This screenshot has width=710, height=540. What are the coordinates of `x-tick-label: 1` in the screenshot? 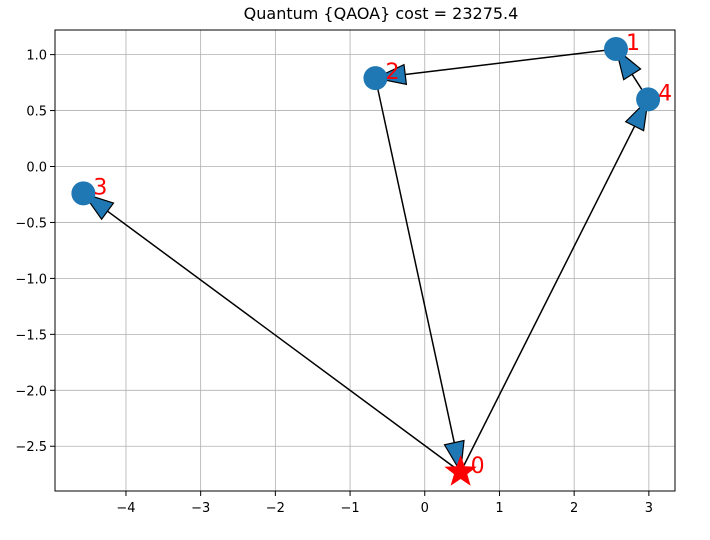 It's located at (499, 508).